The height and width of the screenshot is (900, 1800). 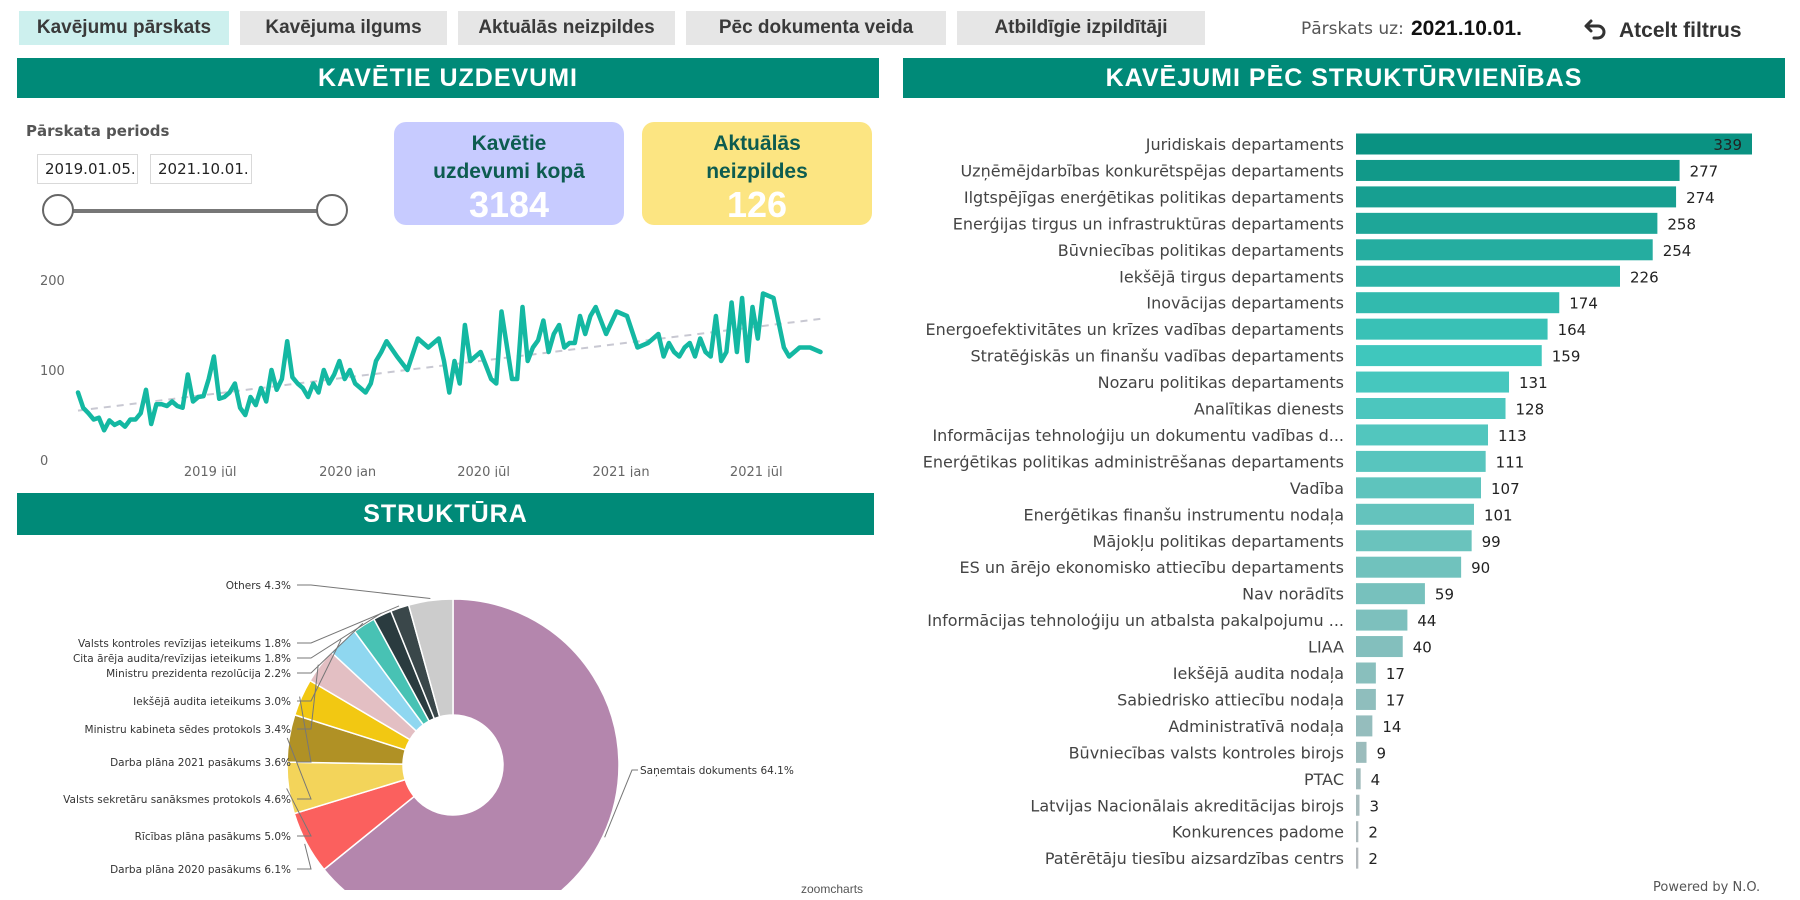 What do you see at coordinates (1644, 277) in the screenshot?
I see `bar-value-label: 226` at bounding box center [1644, 277].